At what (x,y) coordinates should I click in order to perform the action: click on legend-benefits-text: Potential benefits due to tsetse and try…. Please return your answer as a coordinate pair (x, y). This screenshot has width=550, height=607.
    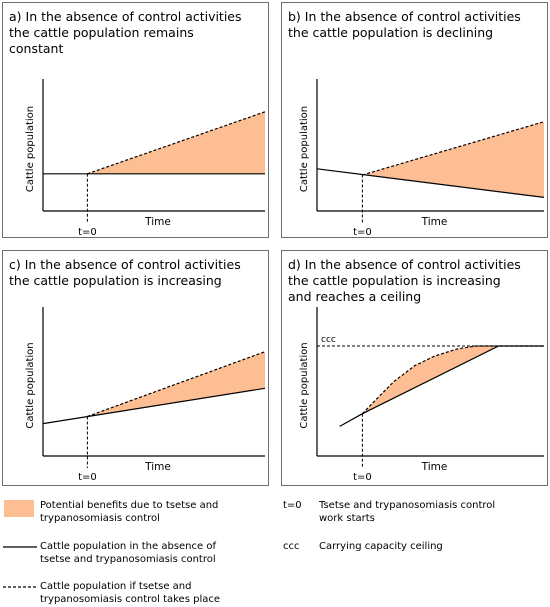
    Looking at the image, I should click on (129, 512).